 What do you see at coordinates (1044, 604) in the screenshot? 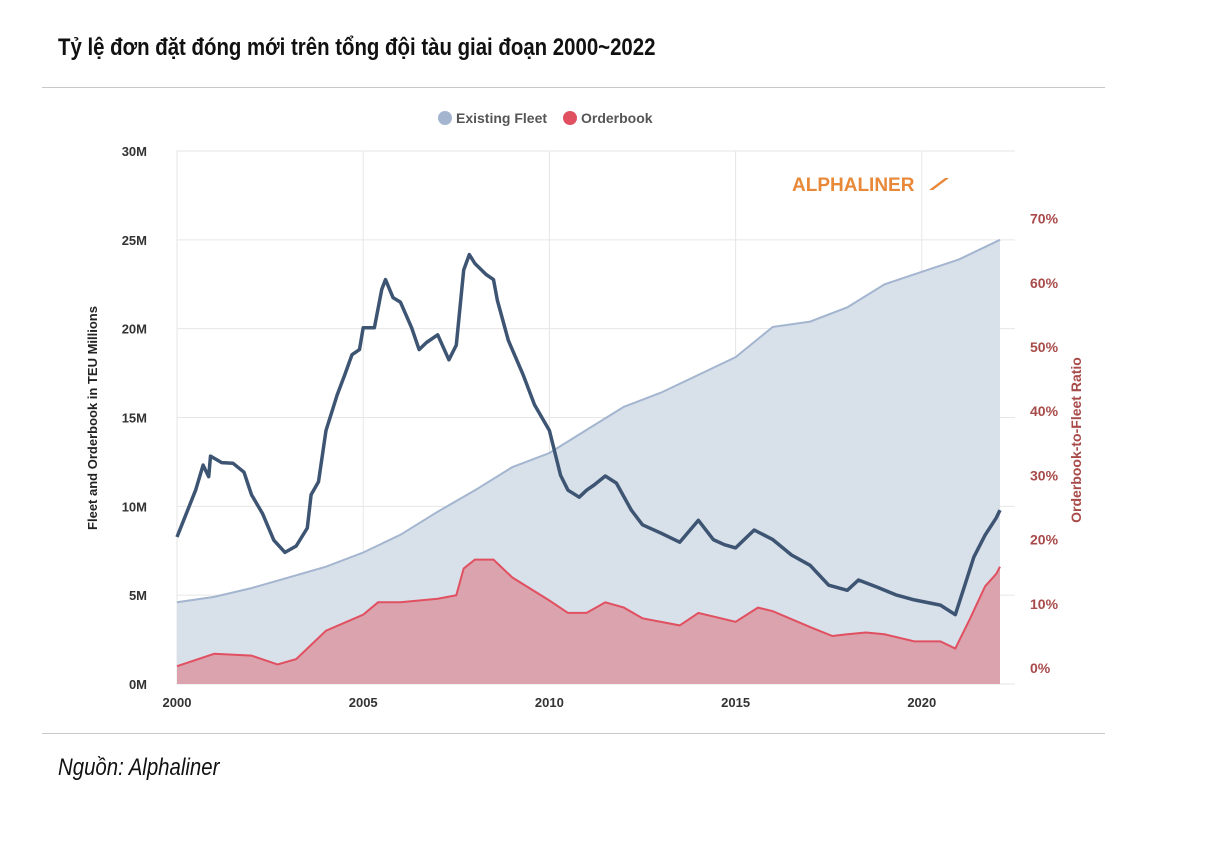
I see `y2-tick-label: 10%` at bounding box center [1044, 604].